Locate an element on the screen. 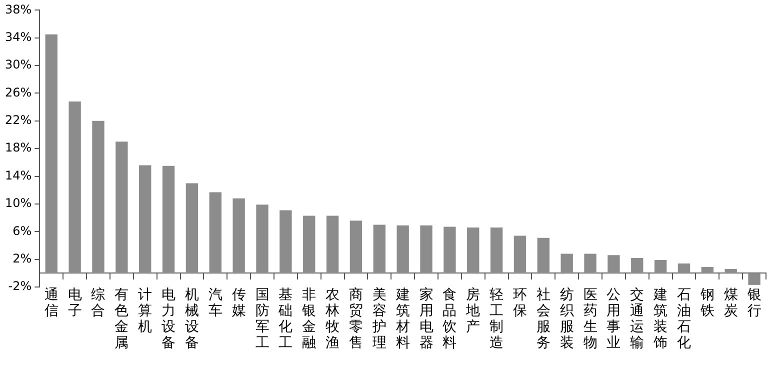 The height and width of the screenshot is (373, 774). x-tick-label: 基础化工 is located at coordinates (285, 319).